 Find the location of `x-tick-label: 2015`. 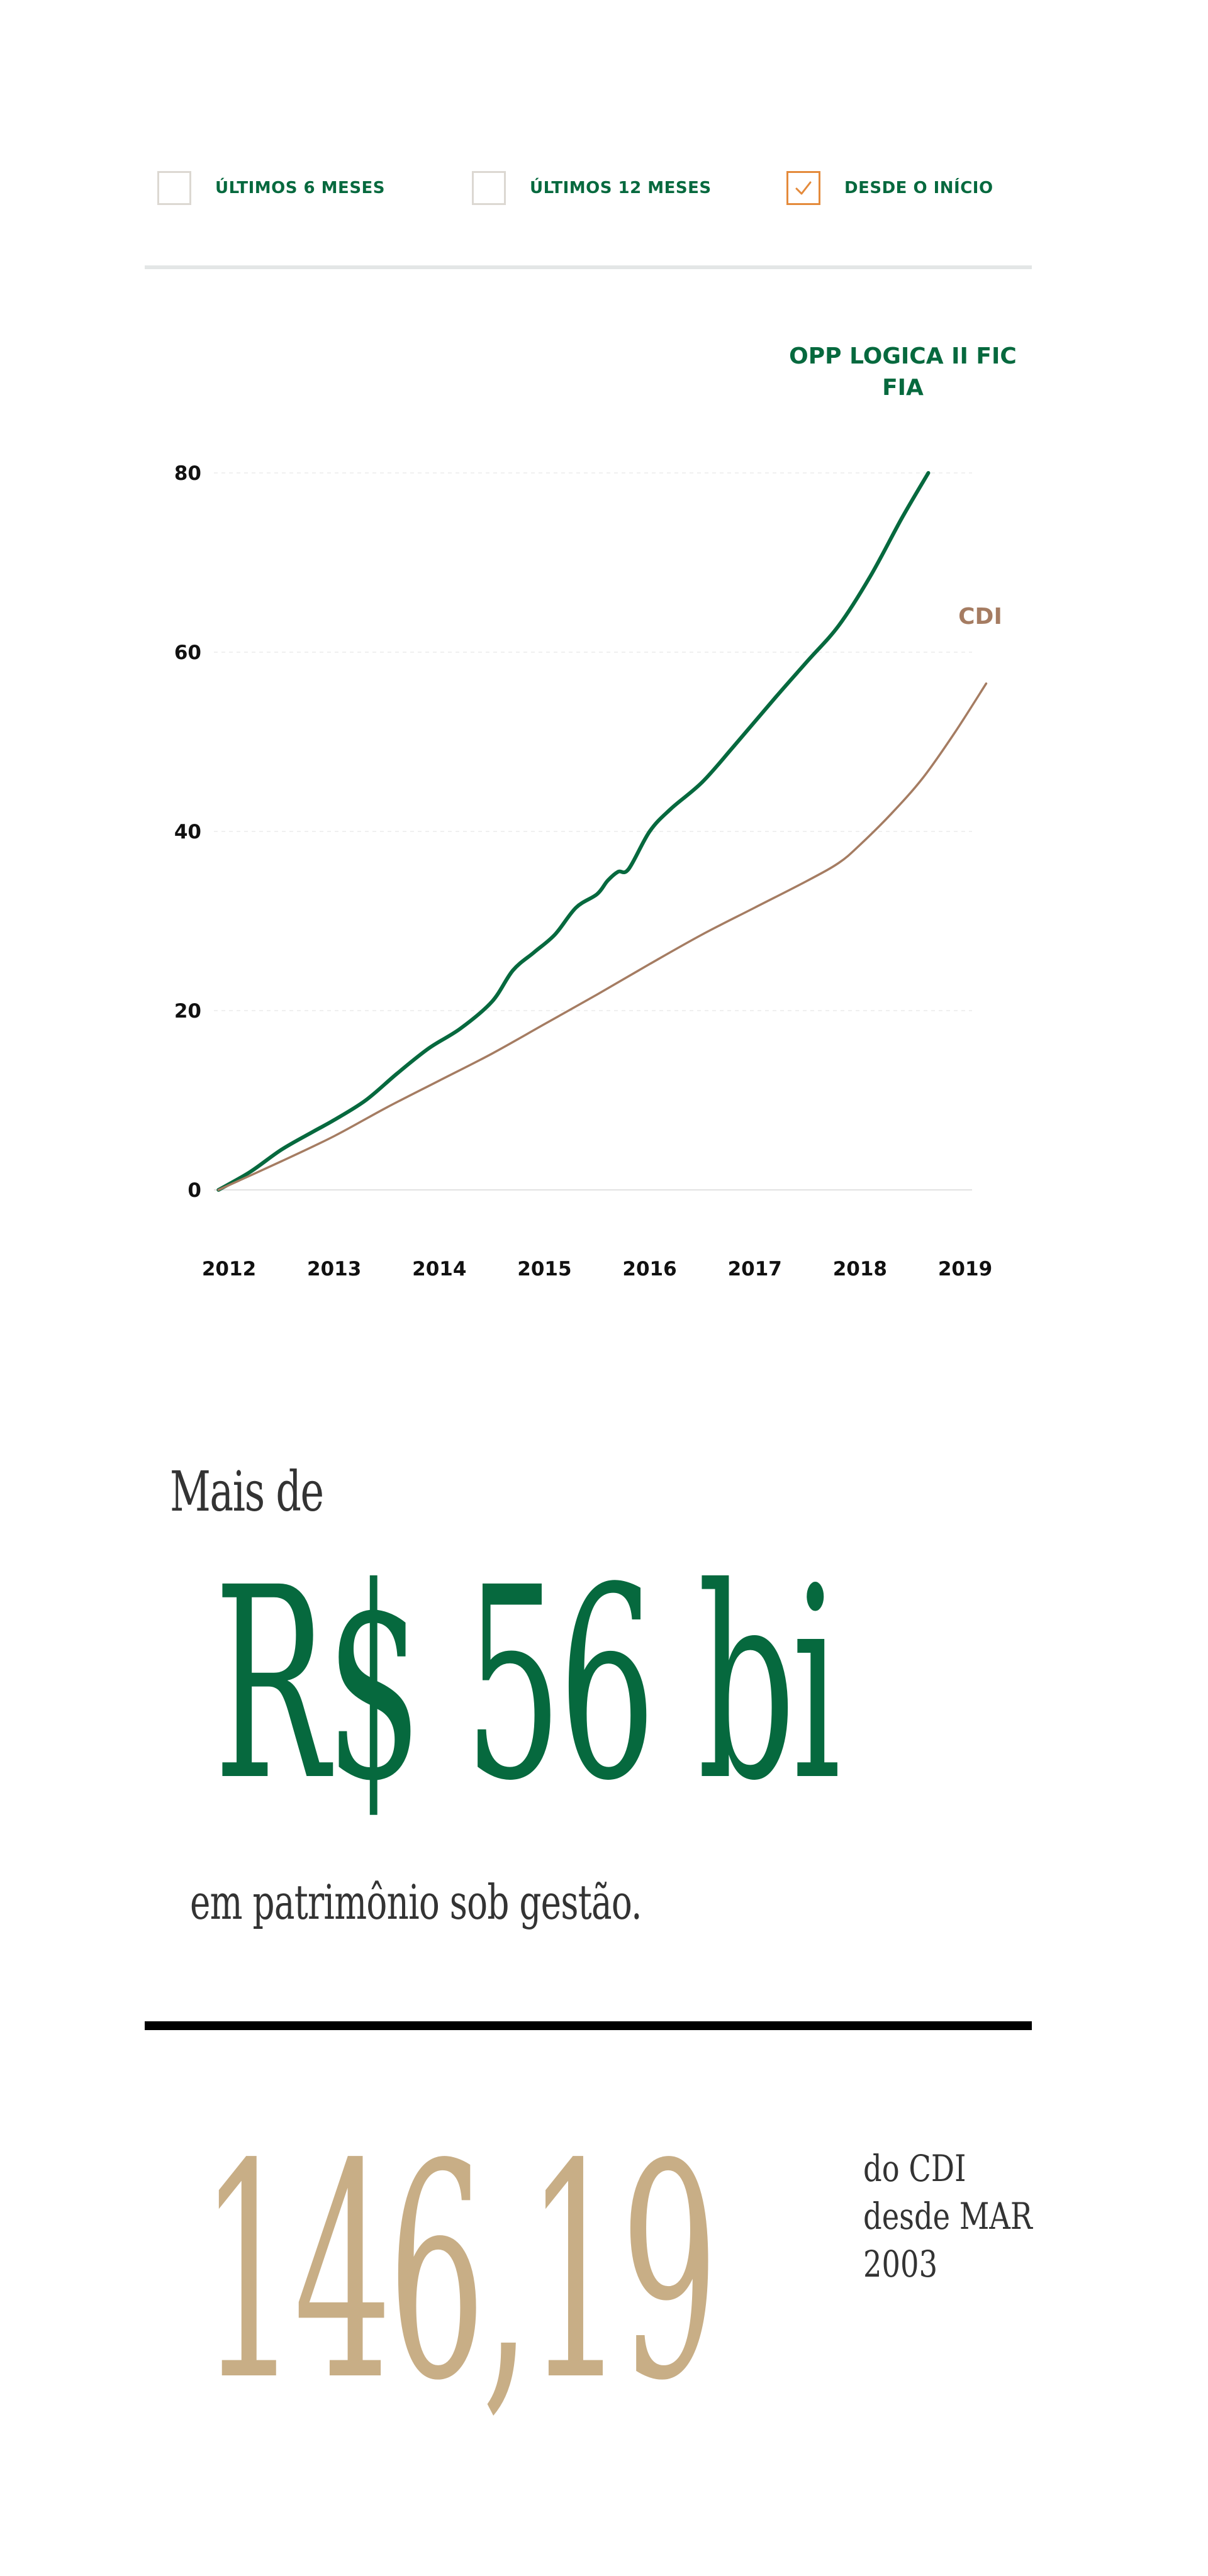

x-tick-label: 2015 is located at coordinates (544, 1269).